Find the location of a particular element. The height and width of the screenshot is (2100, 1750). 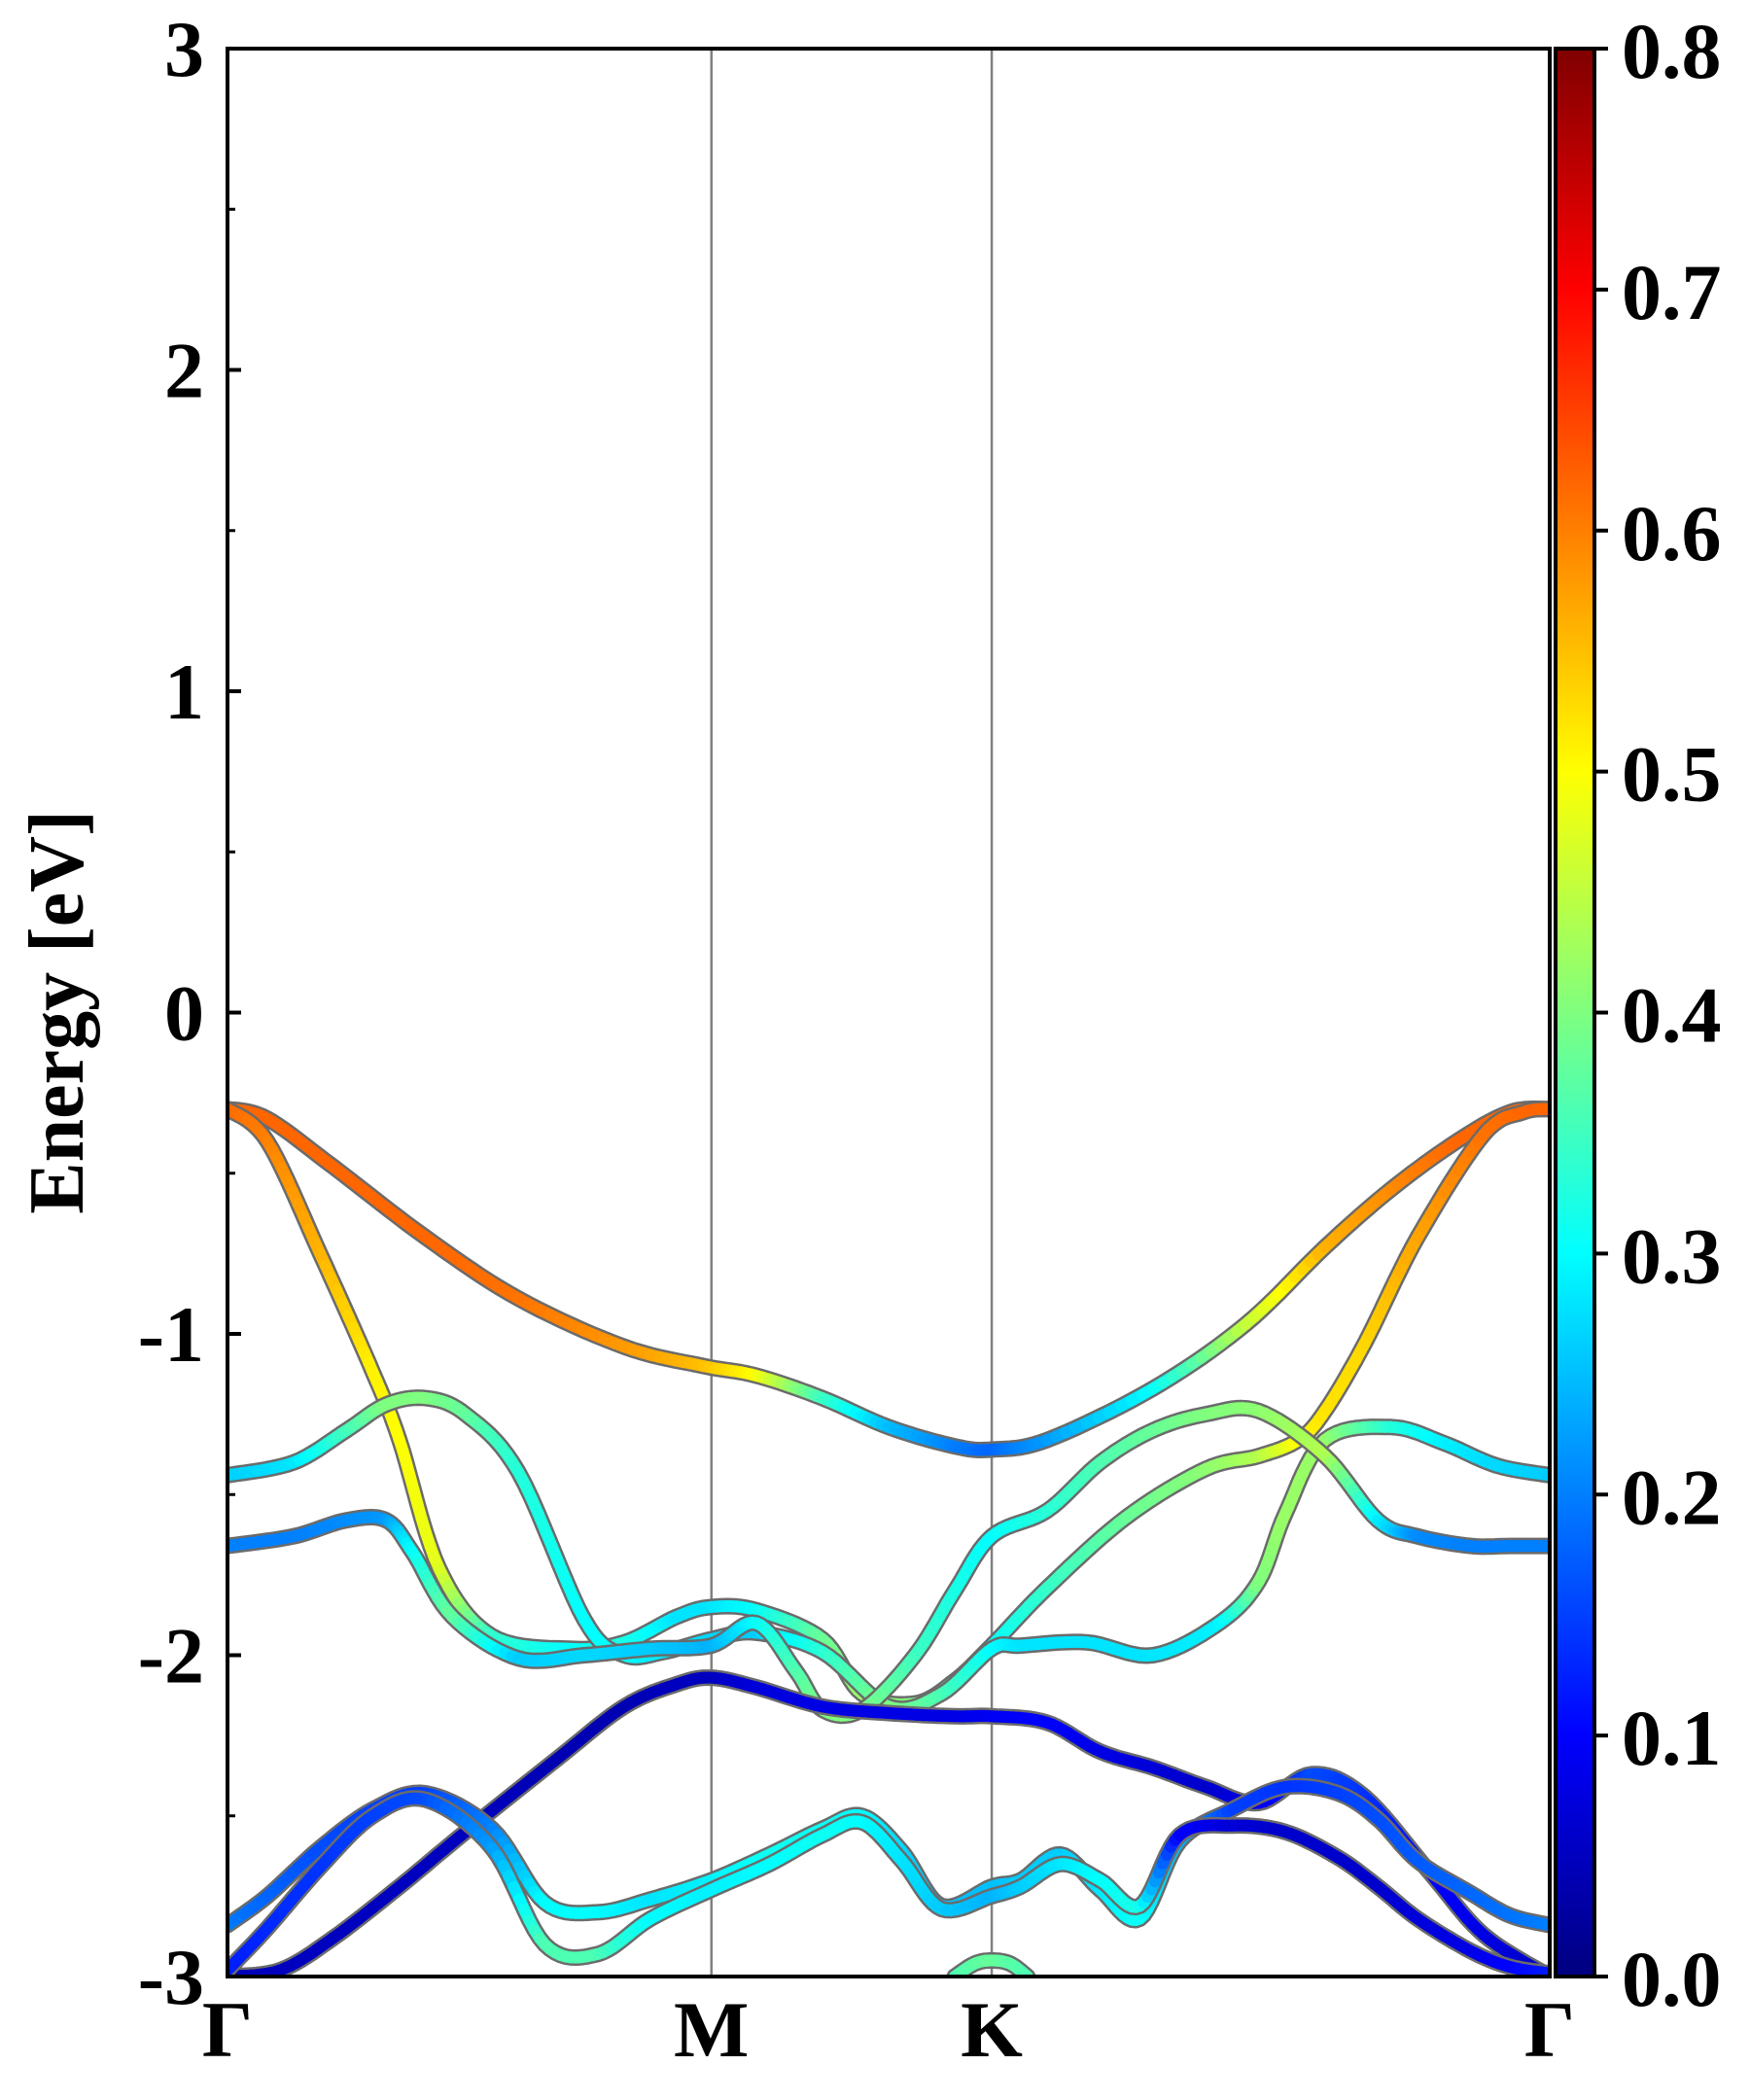

colorbar-tick-label: 0.3 is located at coordinates (1672, 1255).